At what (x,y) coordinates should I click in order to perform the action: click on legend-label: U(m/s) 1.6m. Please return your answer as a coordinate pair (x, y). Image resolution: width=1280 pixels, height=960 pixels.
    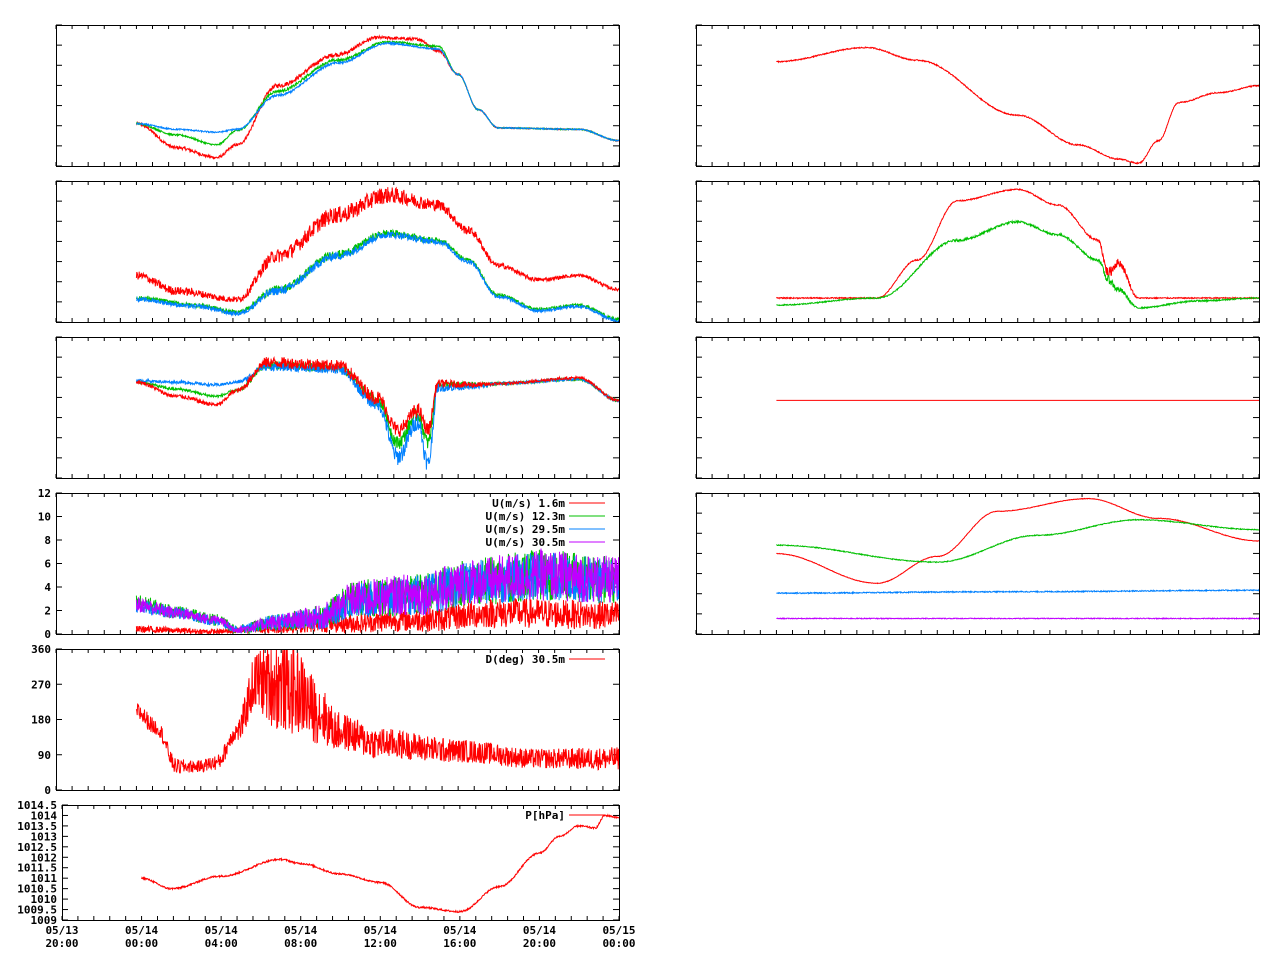
    Looking at the image, I should click on (528, 503).